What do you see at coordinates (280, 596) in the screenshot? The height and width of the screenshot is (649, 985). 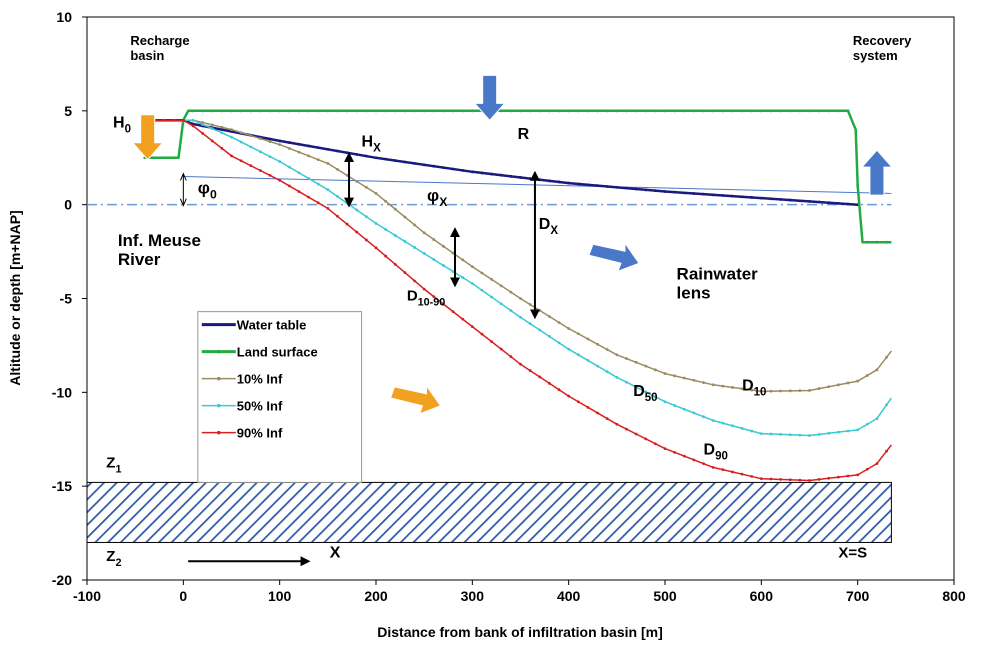 I see `x-tick-label: 100` at bounding box center [280, 596].